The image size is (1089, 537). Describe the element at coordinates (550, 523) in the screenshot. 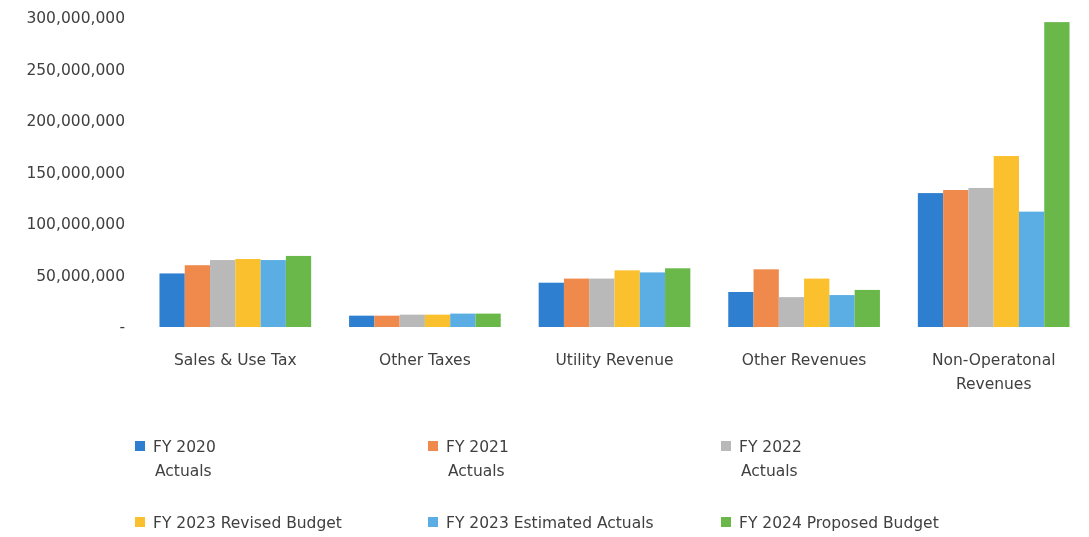

I see `legend-label: FY 2023 Estimated Actuals` at that location.